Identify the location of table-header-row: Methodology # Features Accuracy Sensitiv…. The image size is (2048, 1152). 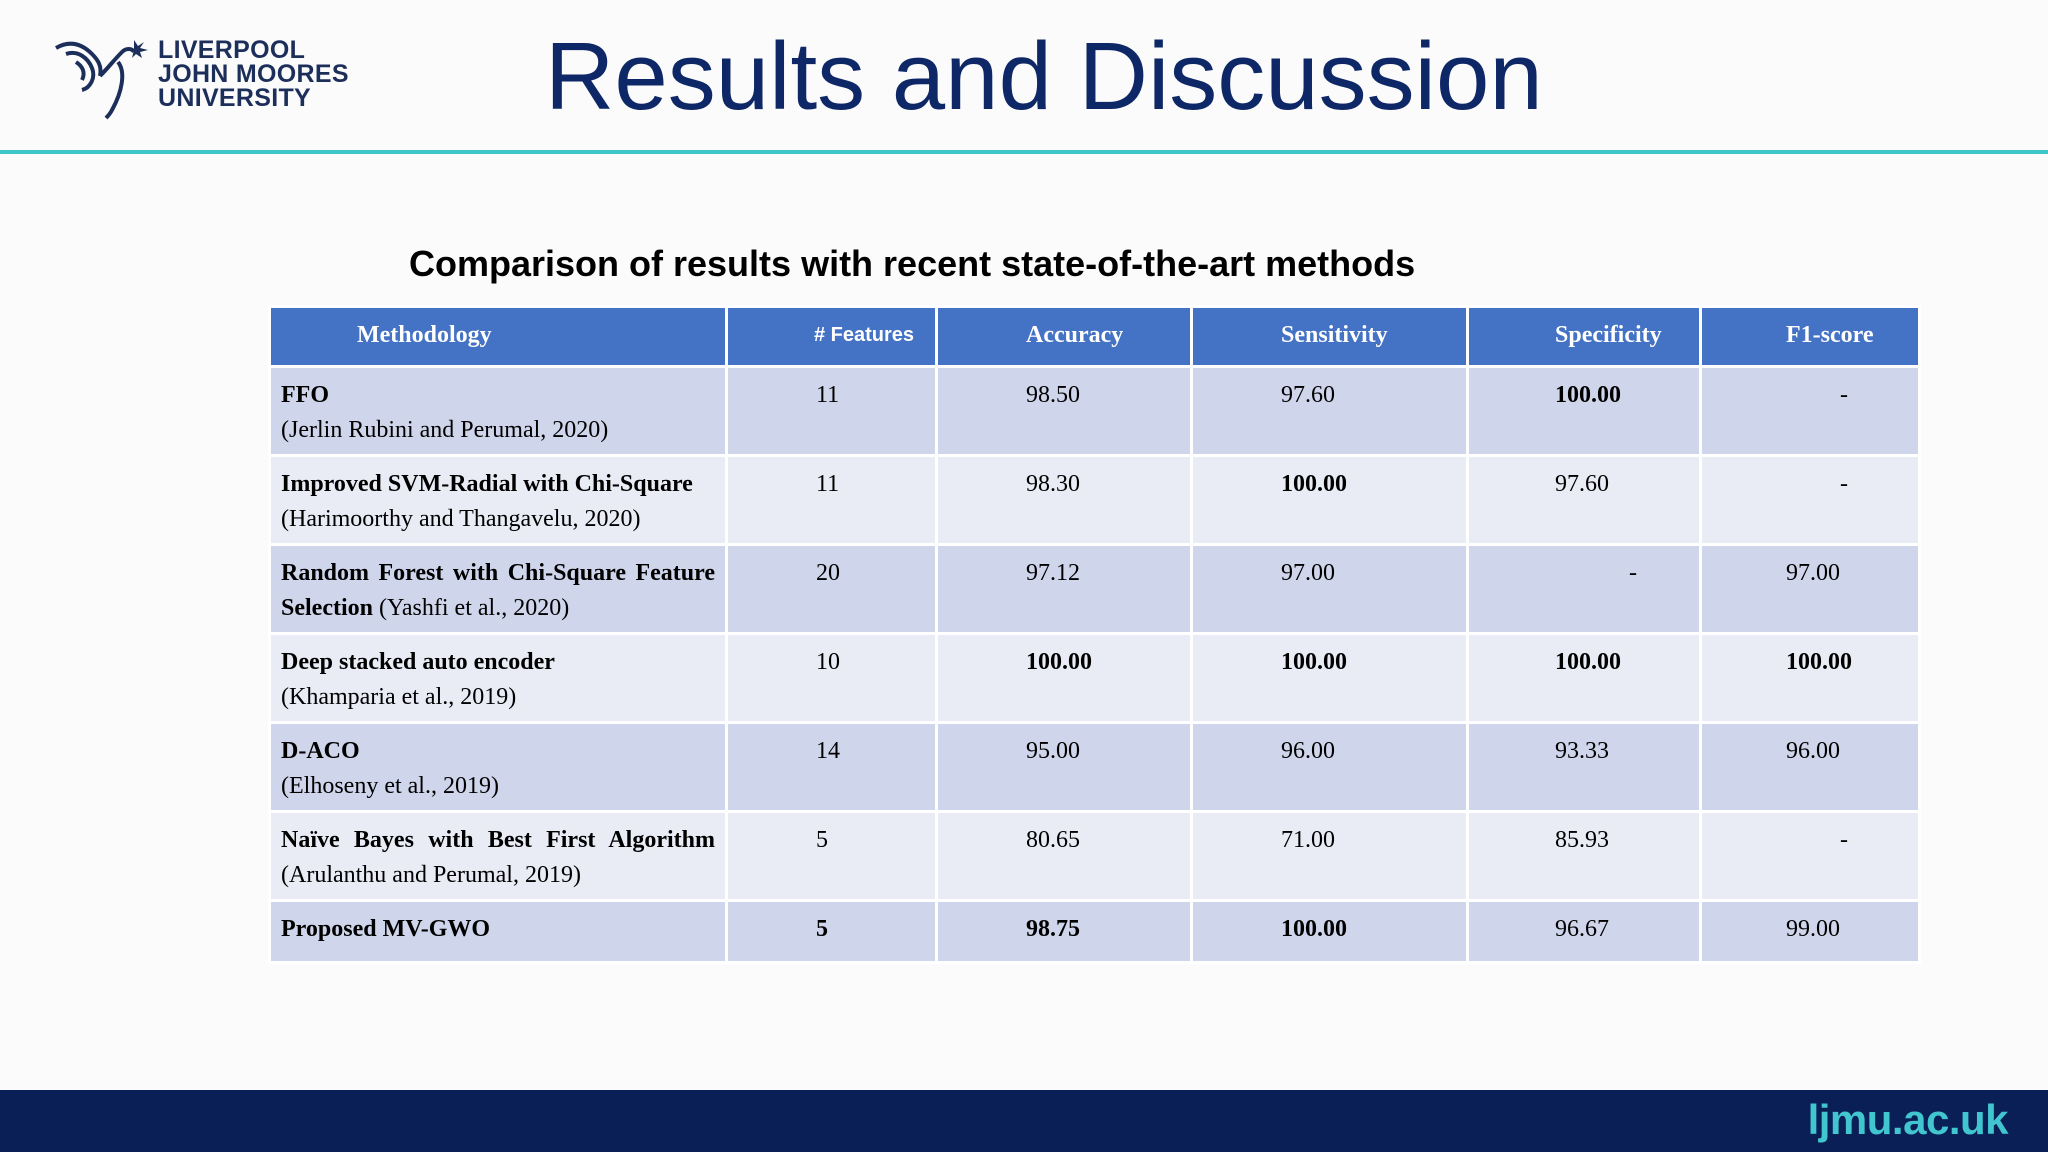
(1094, 336).